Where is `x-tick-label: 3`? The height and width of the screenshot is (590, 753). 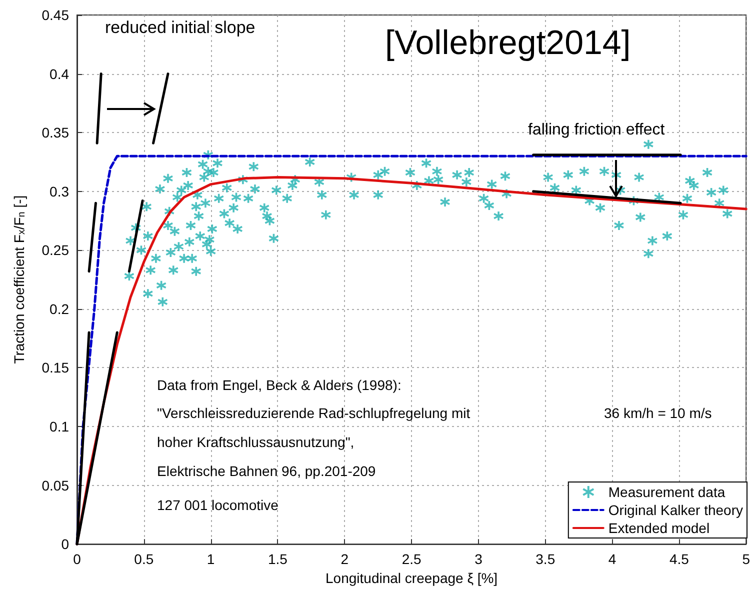
x-tick-label: 3 is located at coordinates (478, 559).